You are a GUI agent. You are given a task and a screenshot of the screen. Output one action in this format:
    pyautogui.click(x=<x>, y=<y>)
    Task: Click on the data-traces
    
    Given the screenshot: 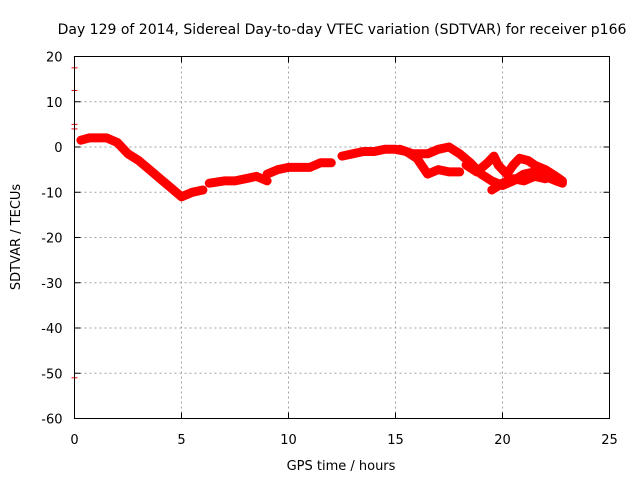 What is the action you would take?
    pyautogui.click(x=321, y=167)
    